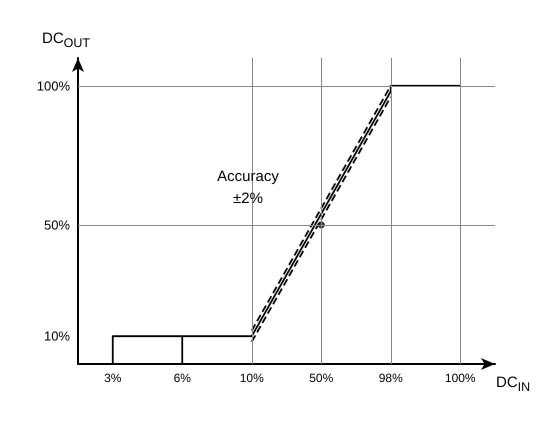  Describe the element at coordinates (57, 224) in the screenshot. I see `y-tick-label: 50%` at that location.